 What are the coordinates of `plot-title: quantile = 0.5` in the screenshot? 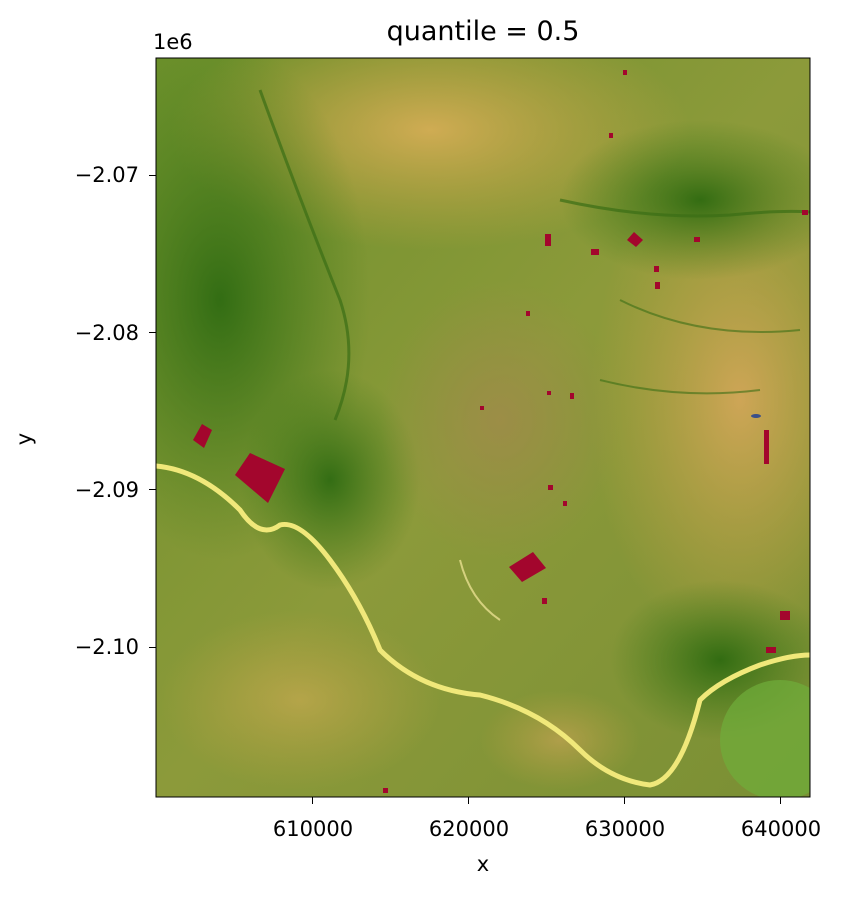 It's located at (483, 31).